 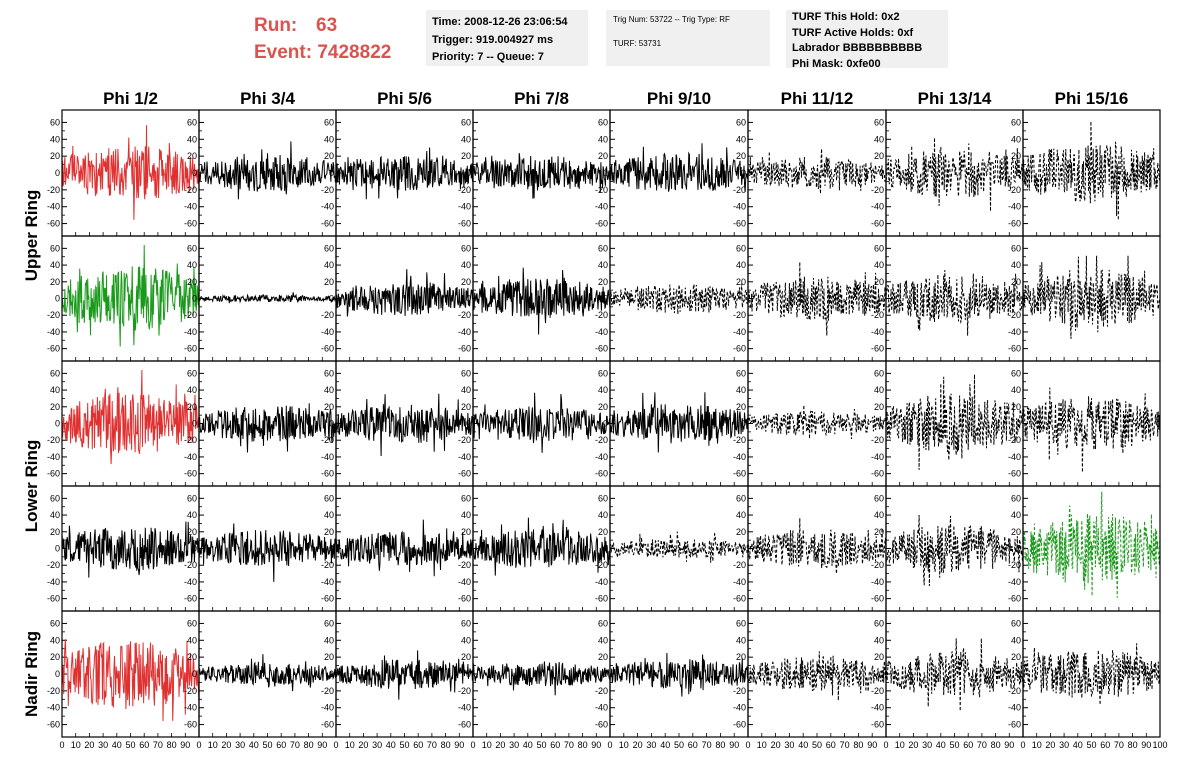 I want to click on x-tick-label: 20, so click(x=226, y=745).